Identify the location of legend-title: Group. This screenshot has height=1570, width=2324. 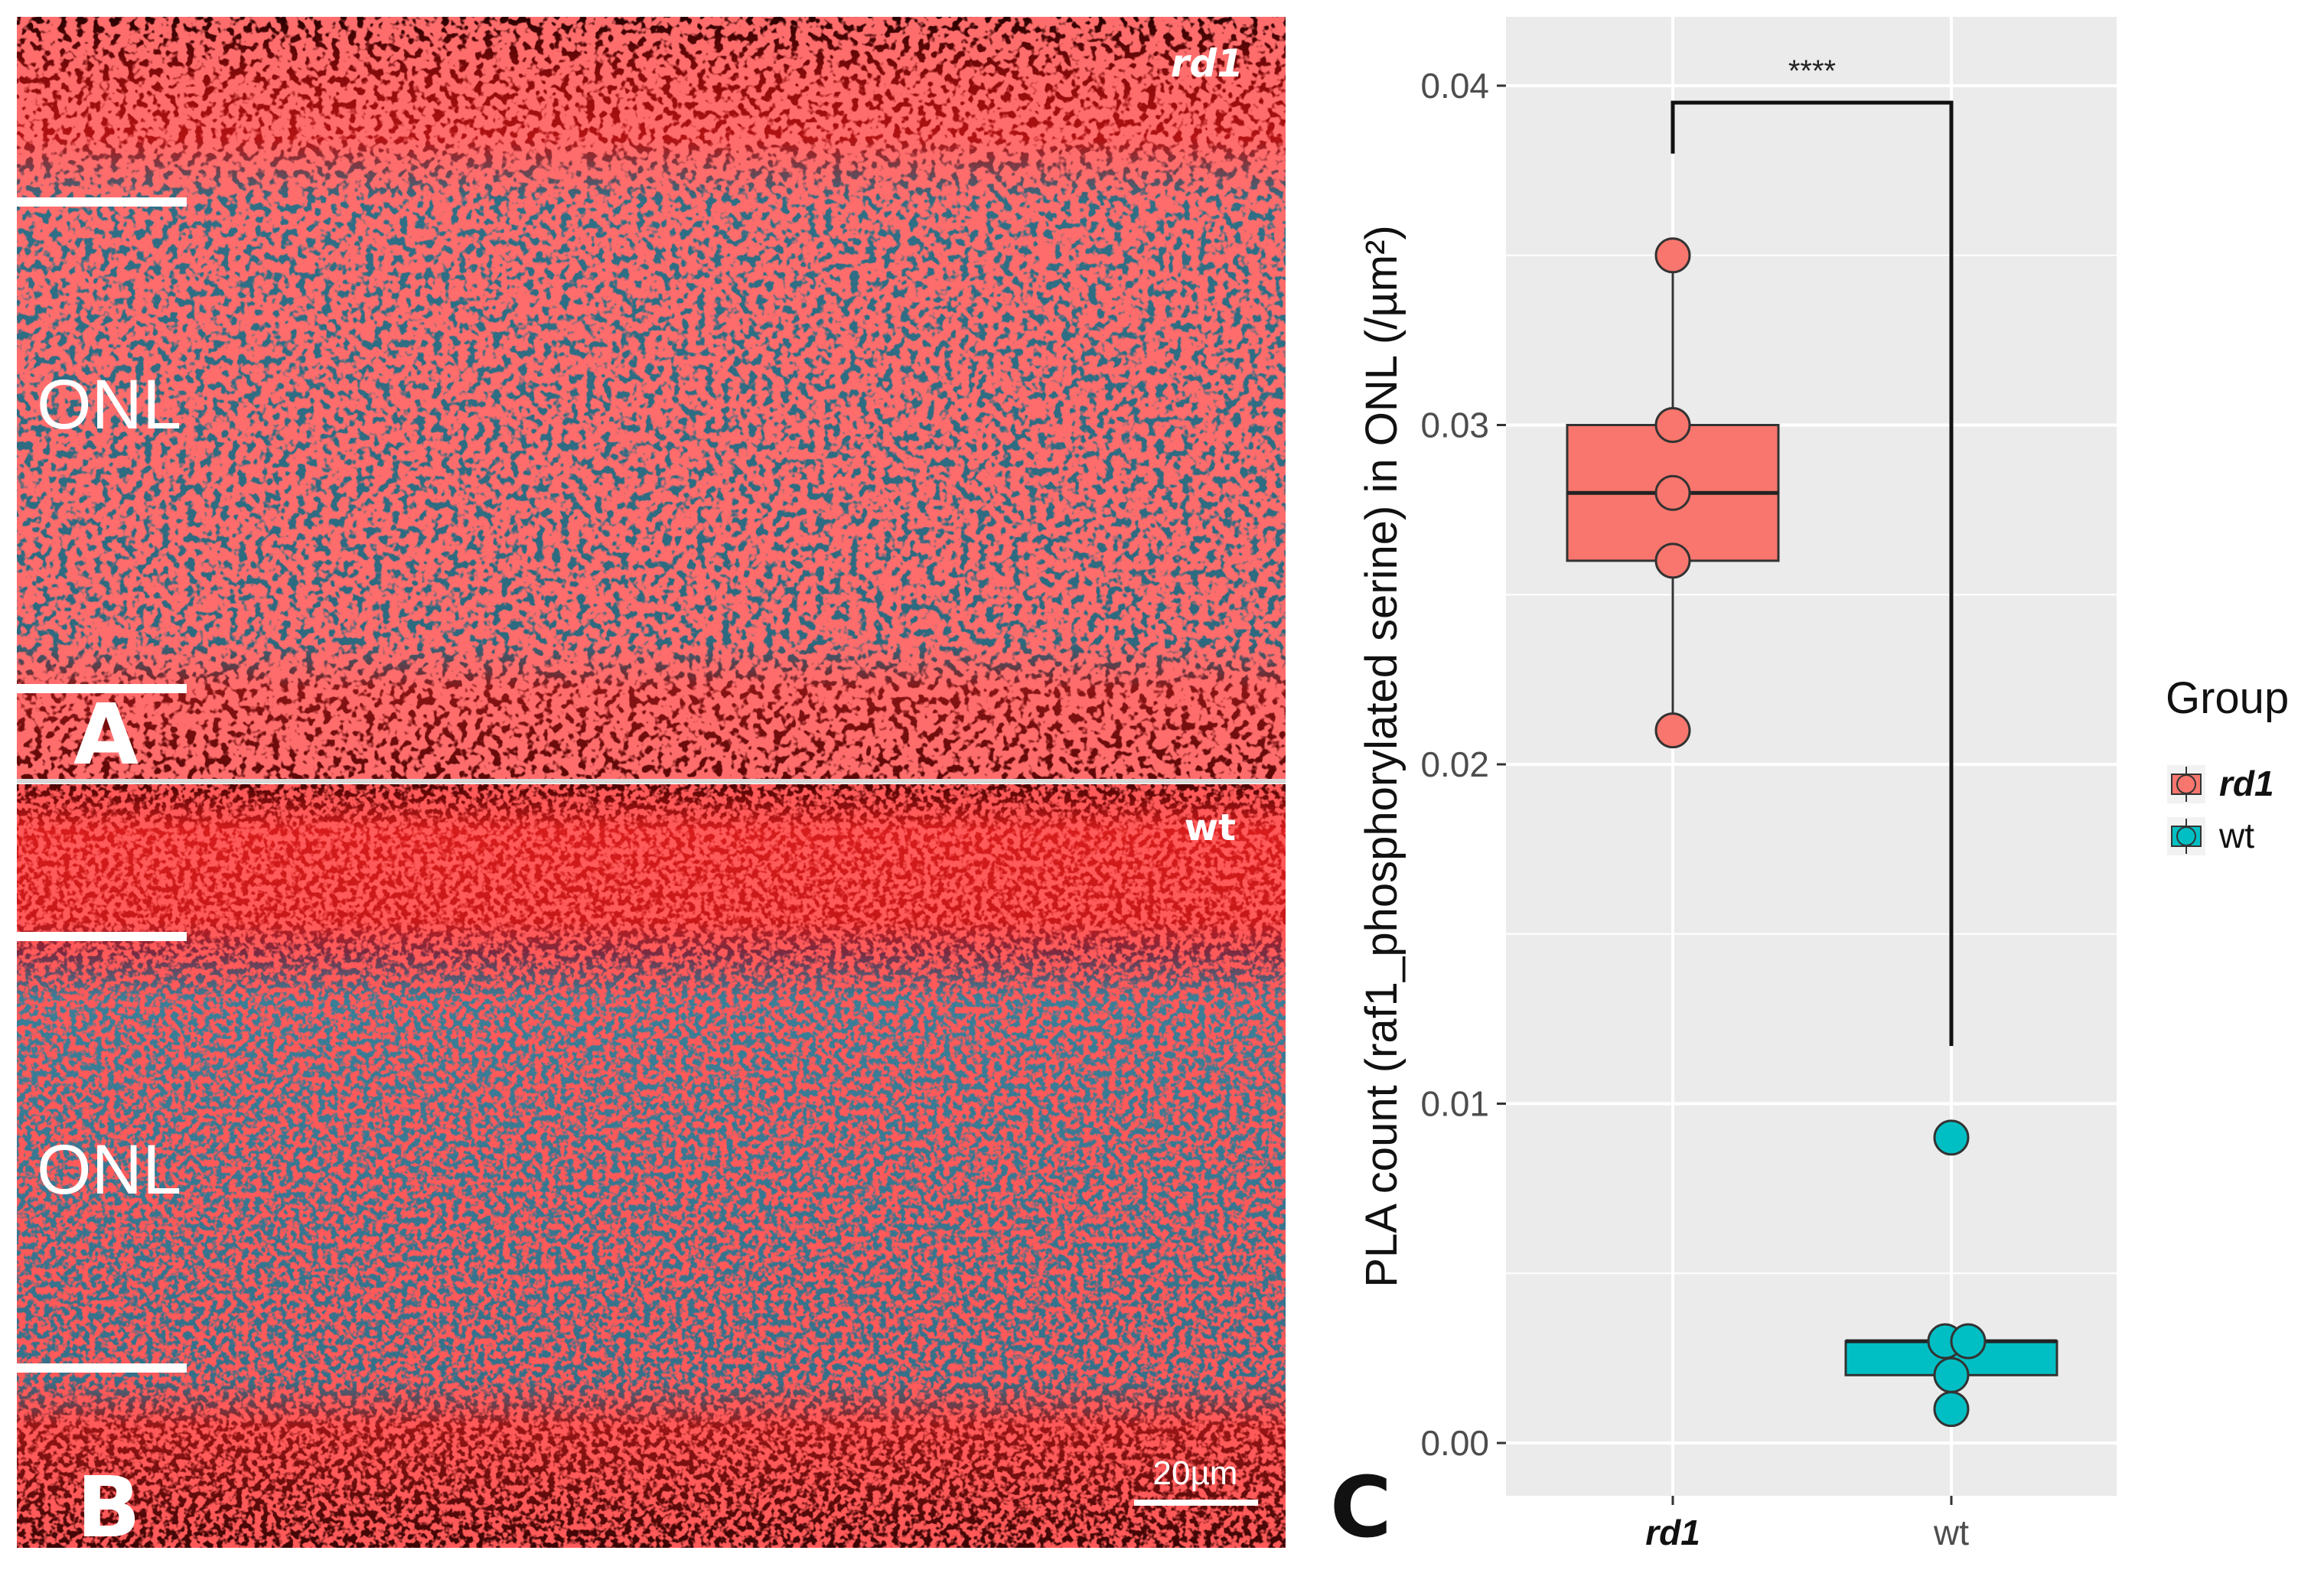
(2227, 698).